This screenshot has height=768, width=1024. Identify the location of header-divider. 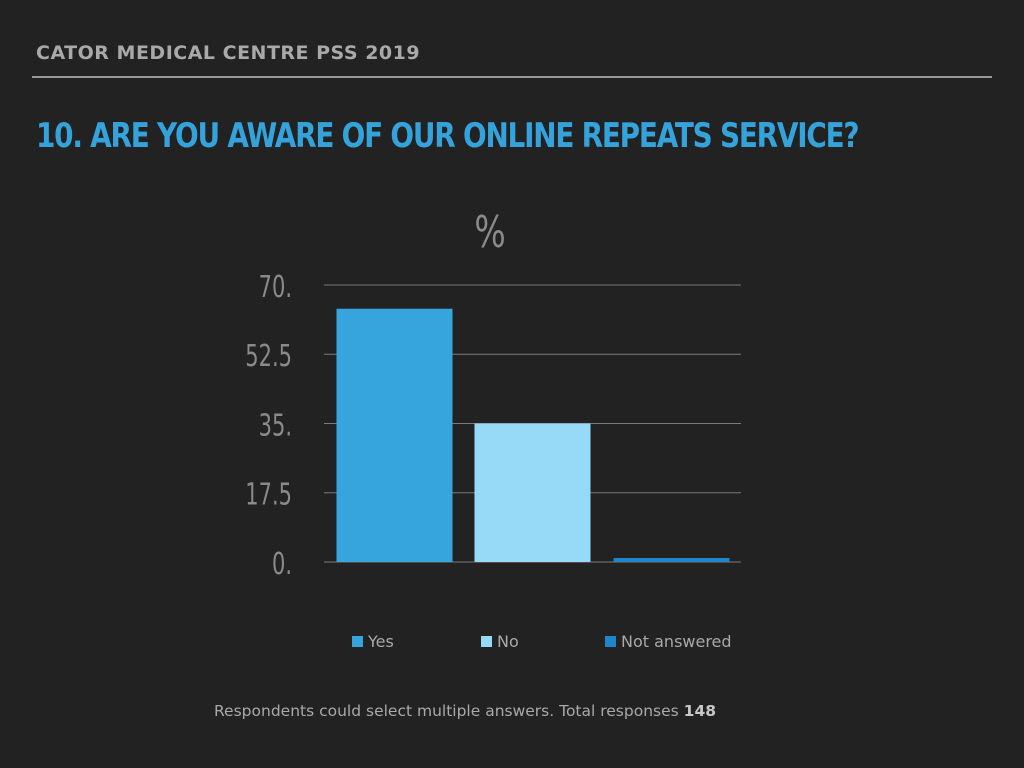
(512, 77).